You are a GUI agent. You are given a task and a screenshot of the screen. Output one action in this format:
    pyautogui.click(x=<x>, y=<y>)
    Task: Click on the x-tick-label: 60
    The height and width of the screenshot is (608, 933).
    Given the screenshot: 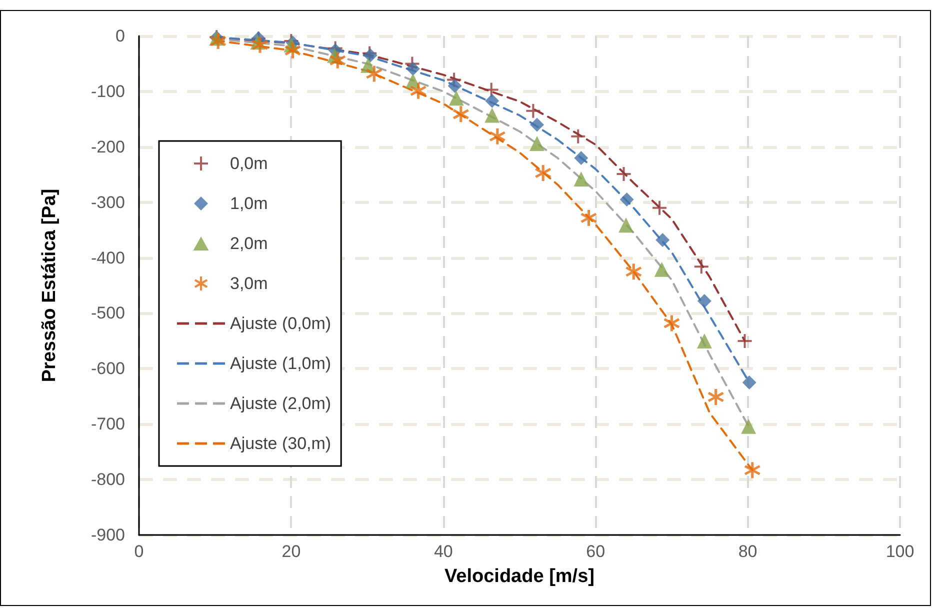 What is the action you would take?
    pyautogui.click(x=596, y=551)
    